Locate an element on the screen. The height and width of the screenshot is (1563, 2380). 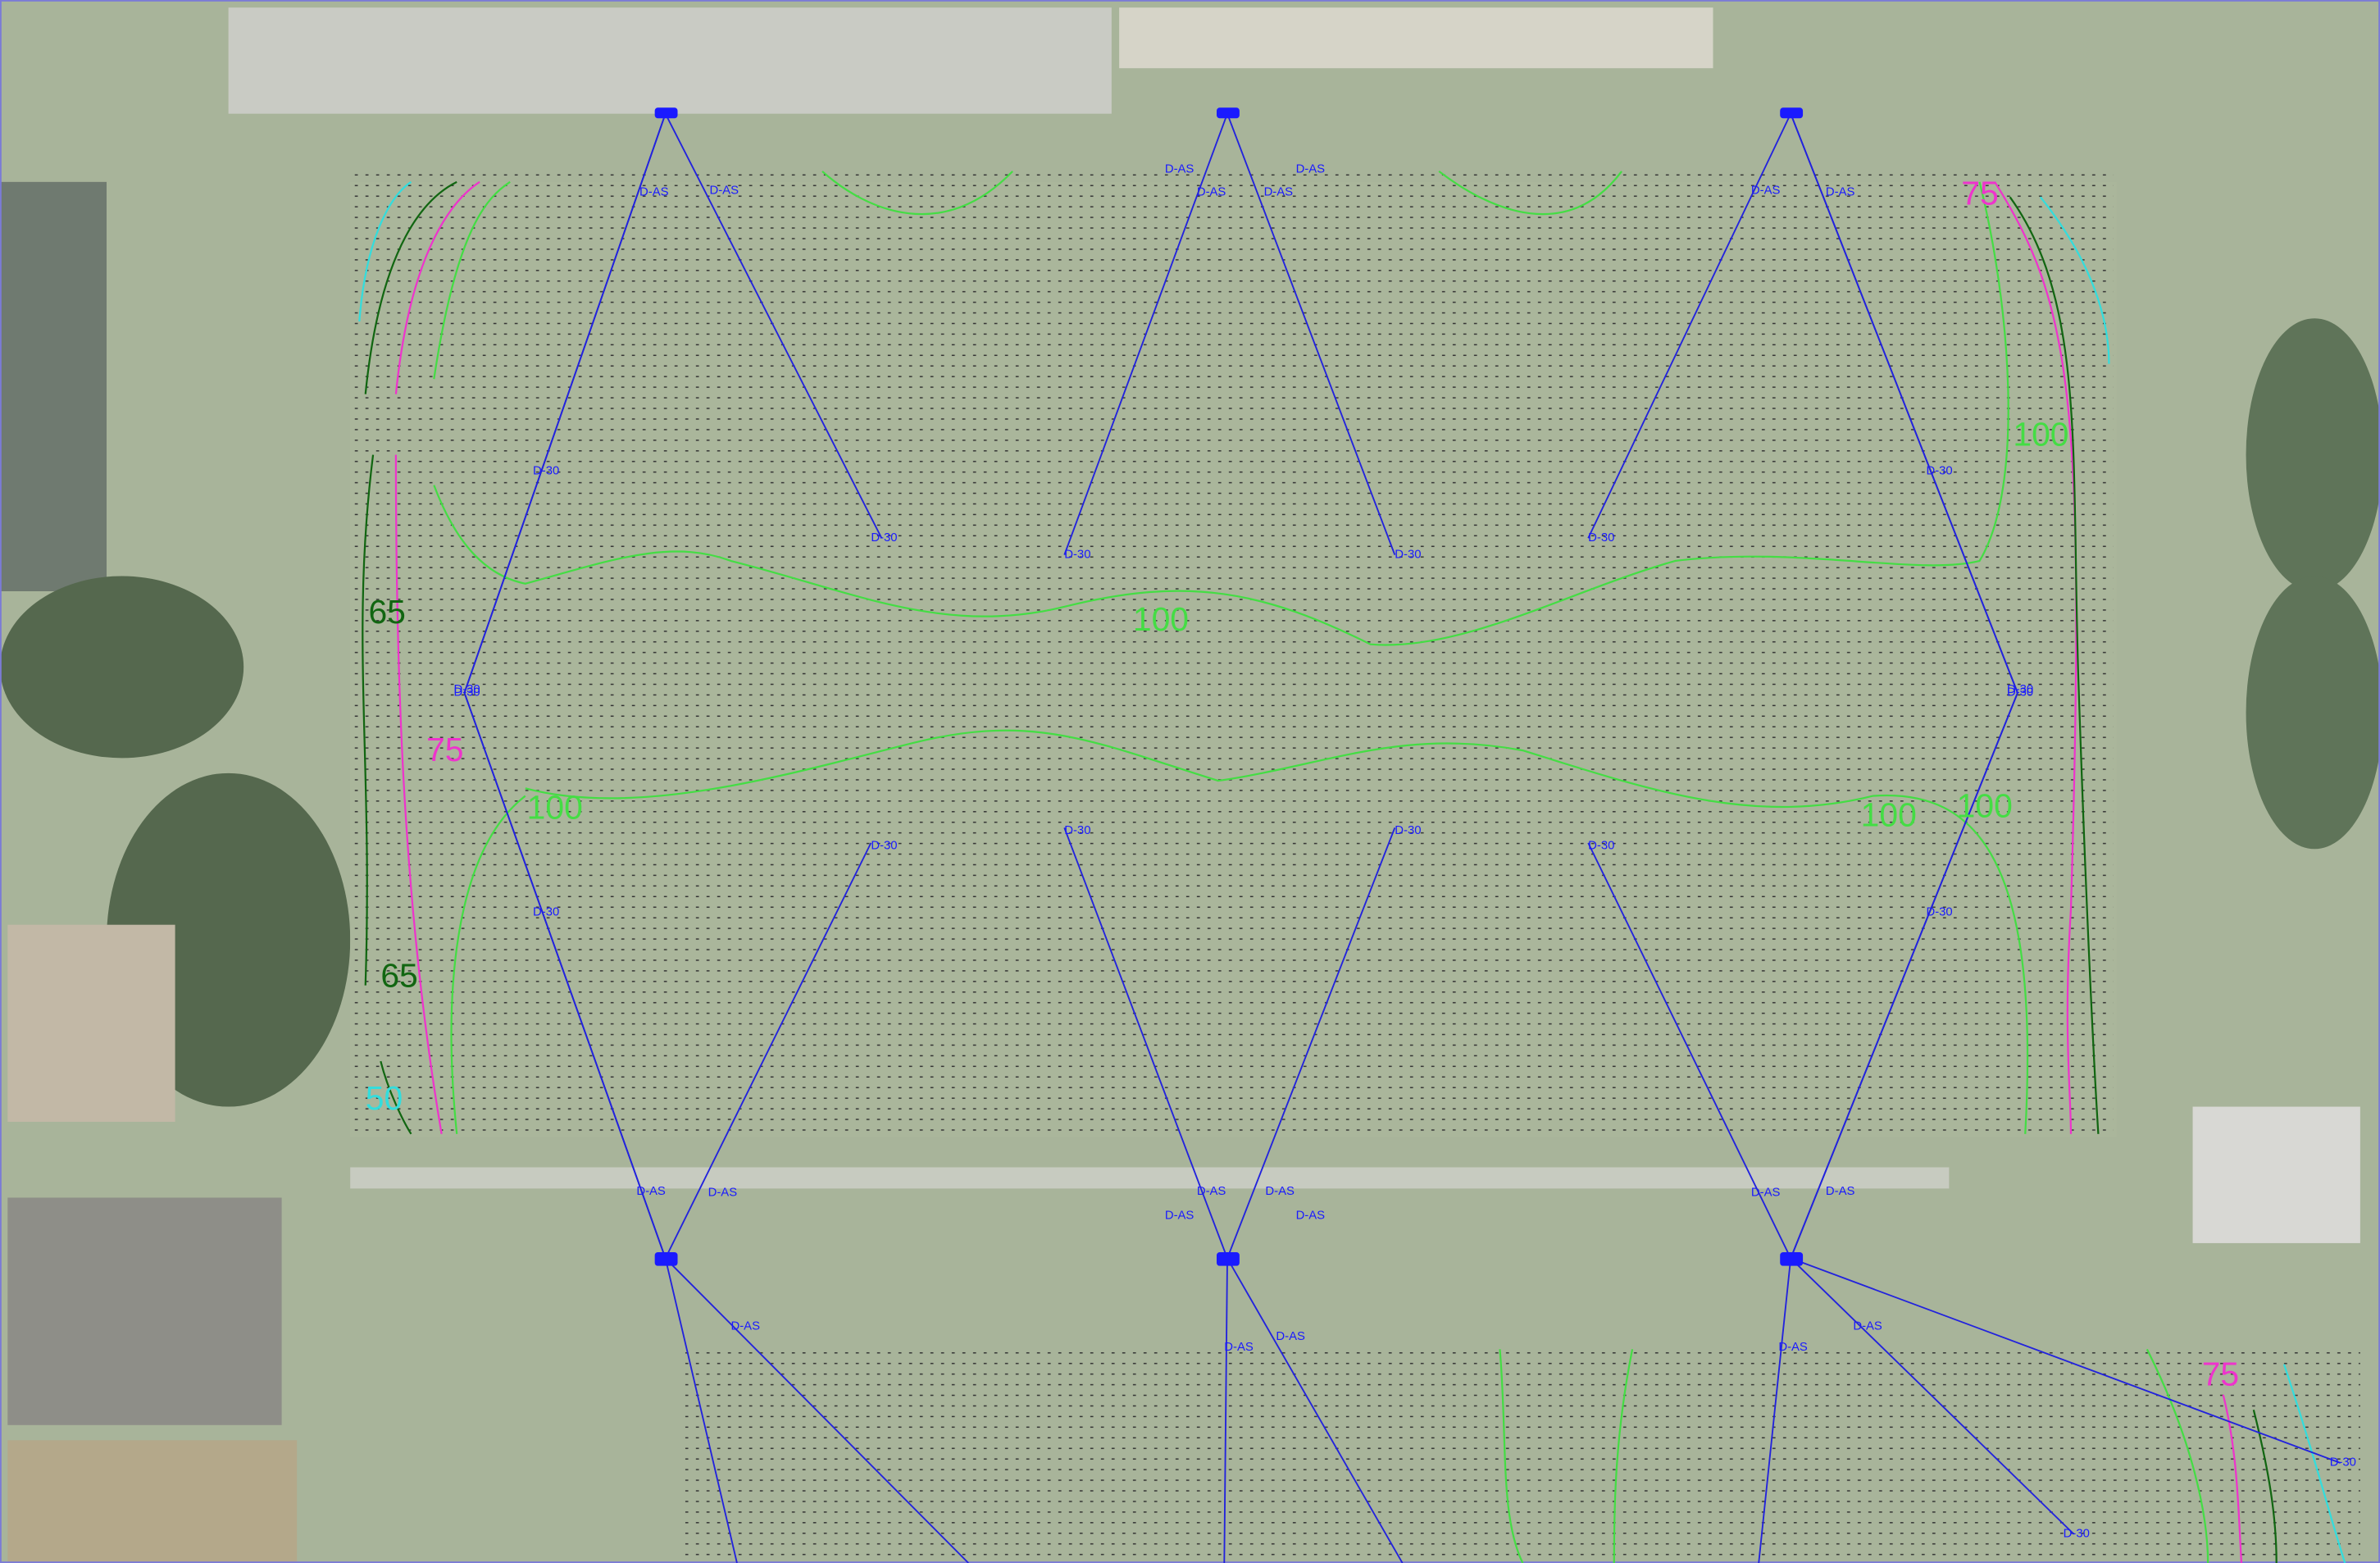
contour-50-right is located at coordinates (2192, 880).